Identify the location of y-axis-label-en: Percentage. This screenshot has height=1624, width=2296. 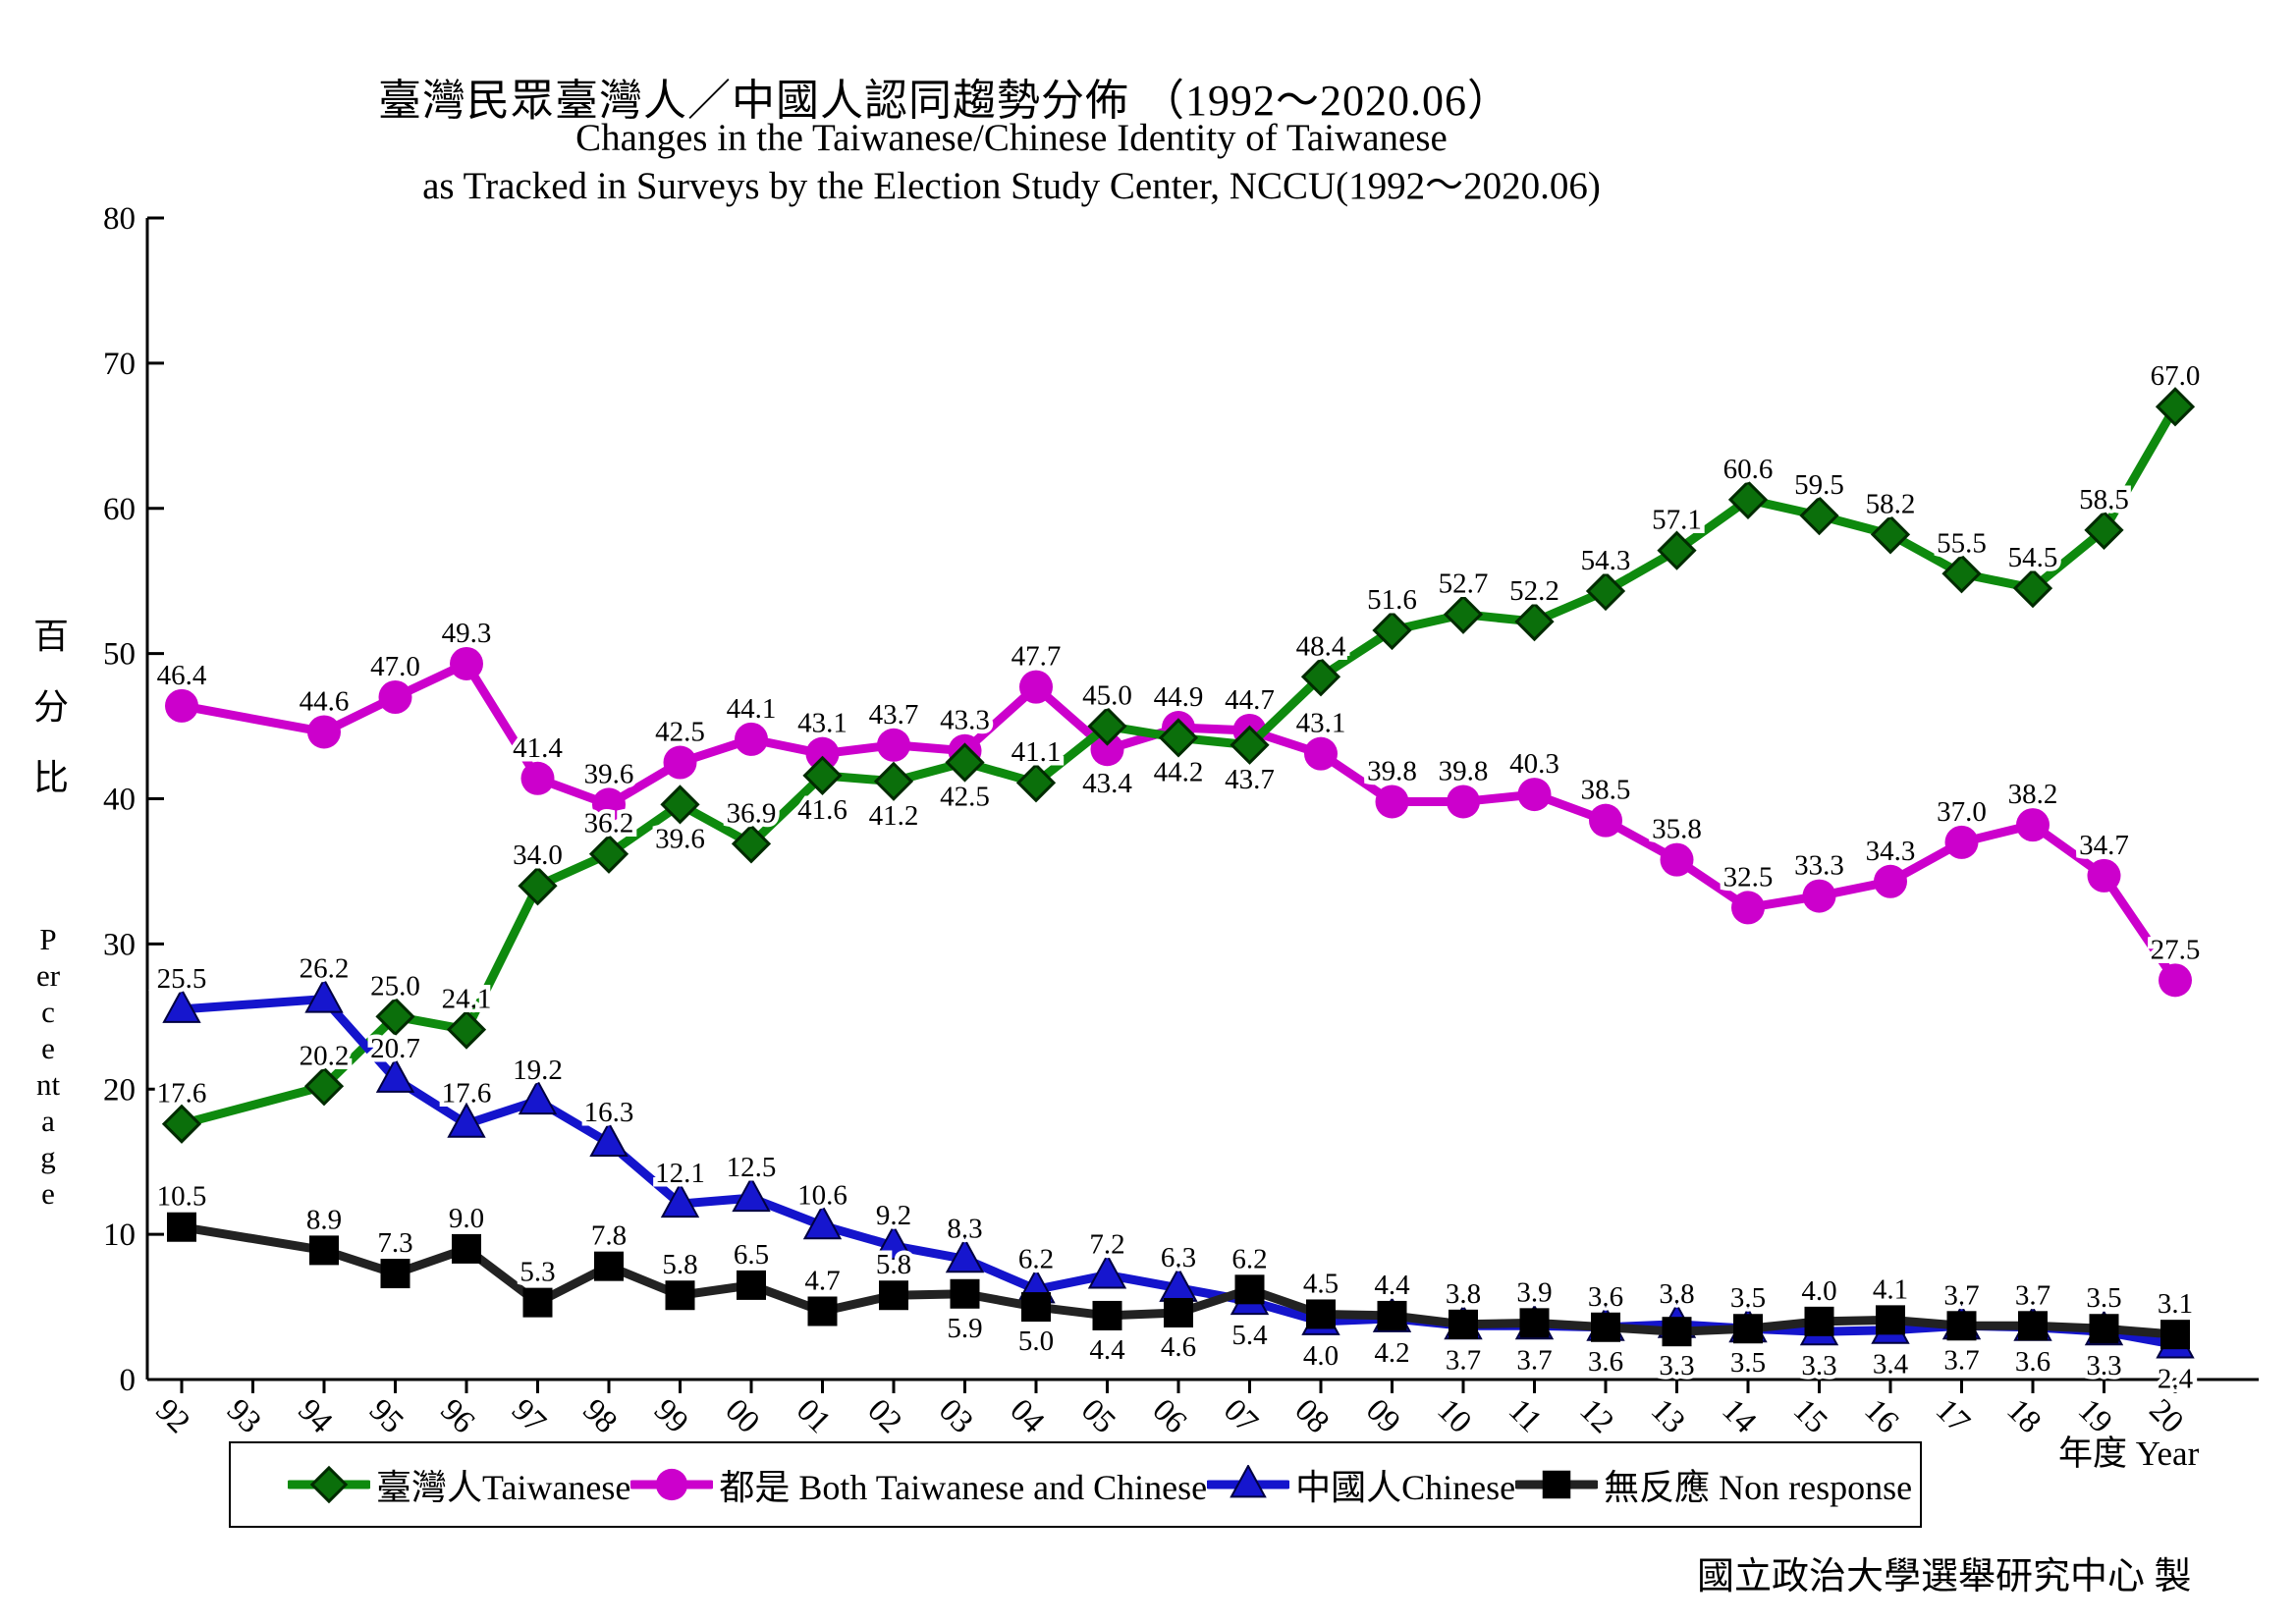
(48, 1066).